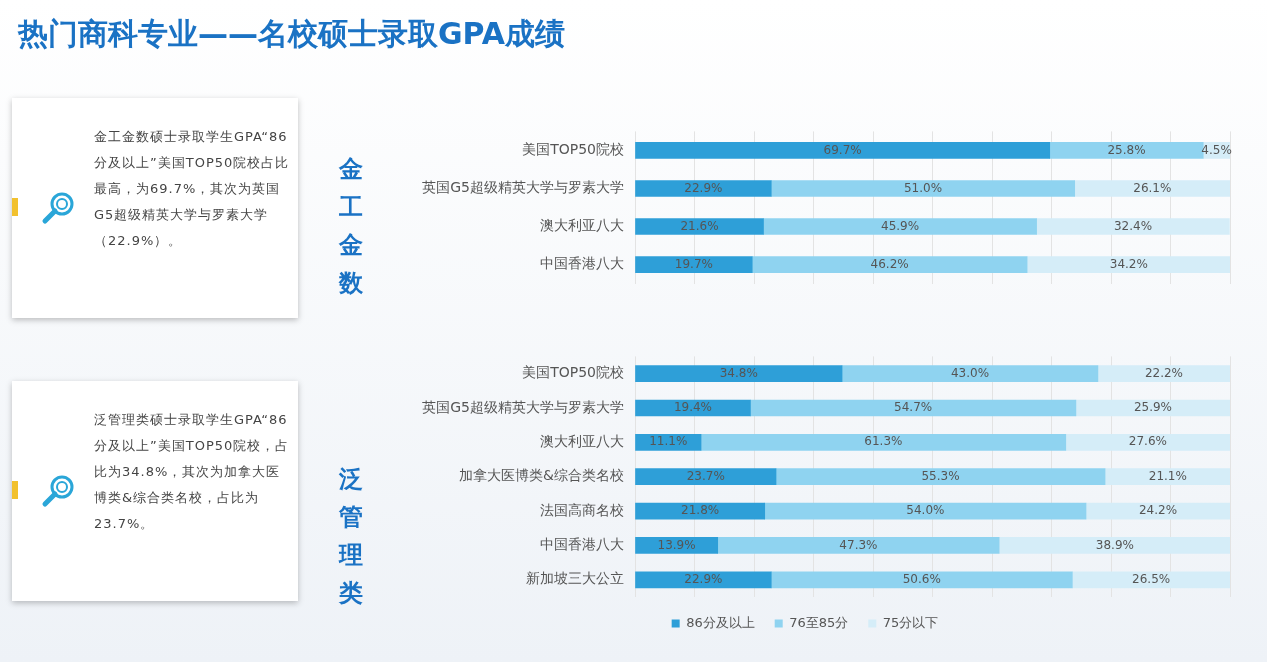 The width and height of the screenshot is (1267, 662). What do you see at coordinates (582, 509) in the screenshot?
I see `y-tick-label: 法国高商名校` at bounding box center [582, 509].